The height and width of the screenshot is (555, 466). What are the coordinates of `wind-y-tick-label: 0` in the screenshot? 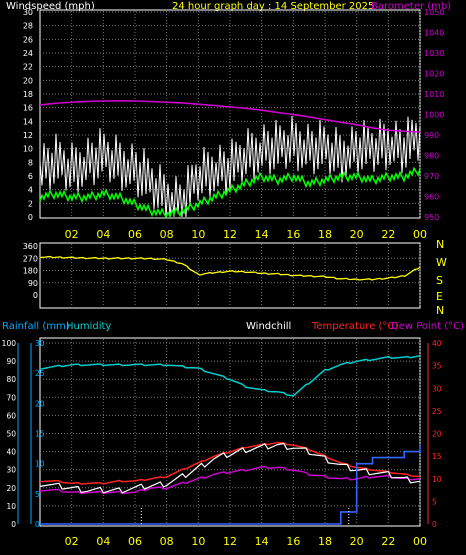 It's located at (30, 217).